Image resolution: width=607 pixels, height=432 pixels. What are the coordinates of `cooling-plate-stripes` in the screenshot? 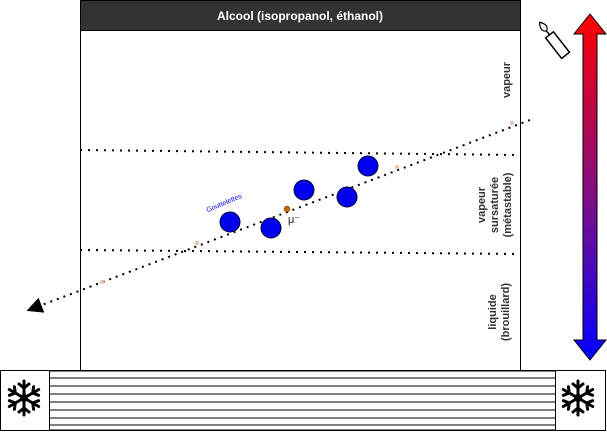 It's located at (302, 401).